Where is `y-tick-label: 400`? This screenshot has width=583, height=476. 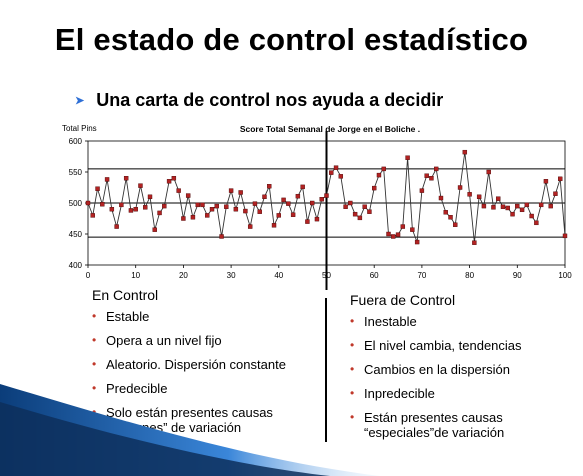 y-tick-label: 400 is located at coordinates (76, 265).